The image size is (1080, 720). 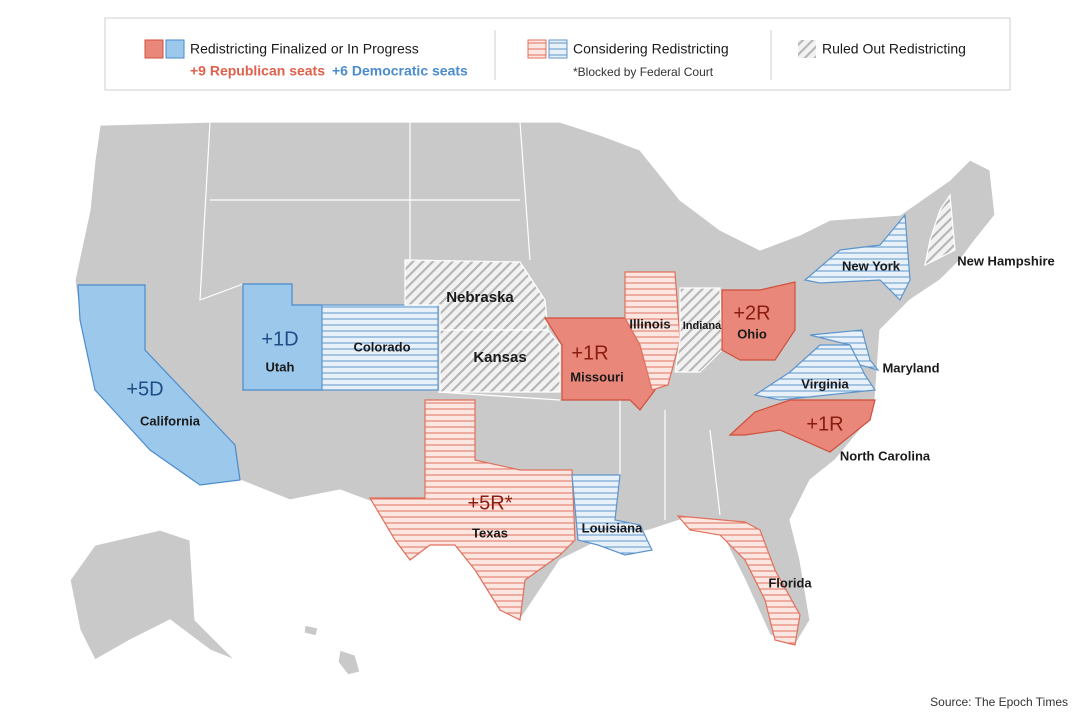 What do you see at coordinates (152, 595) in the screenshot?
I see `alaska` at bounding box center [152, 595].